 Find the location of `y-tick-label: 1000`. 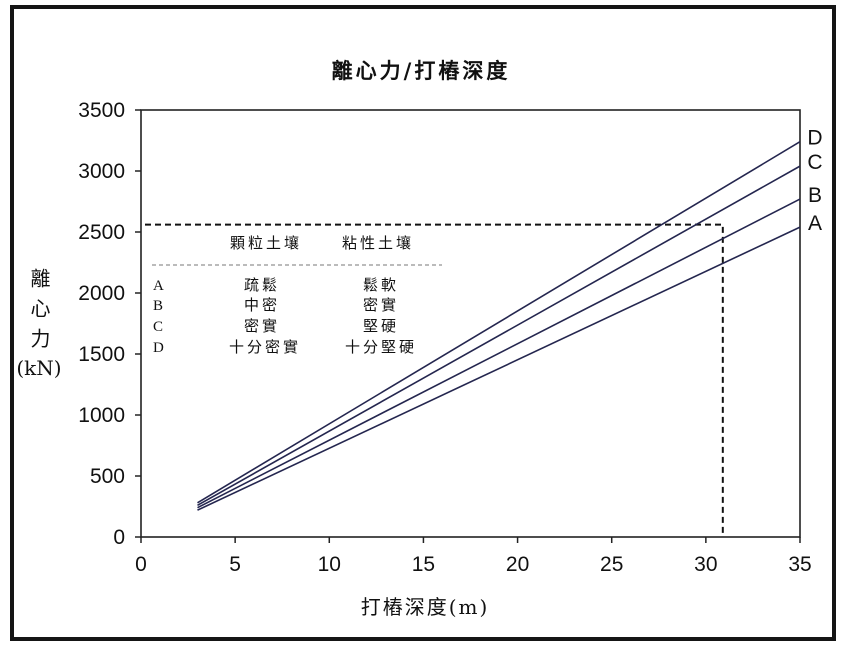

y-tick-label: 1000 is located at coordinates (101, 415).